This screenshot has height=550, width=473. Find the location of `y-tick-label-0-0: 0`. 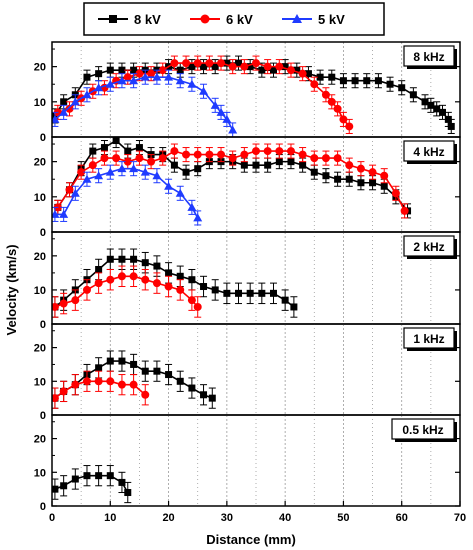

y-tick-label-0-0: 0 is located at coordinates (43, 138).